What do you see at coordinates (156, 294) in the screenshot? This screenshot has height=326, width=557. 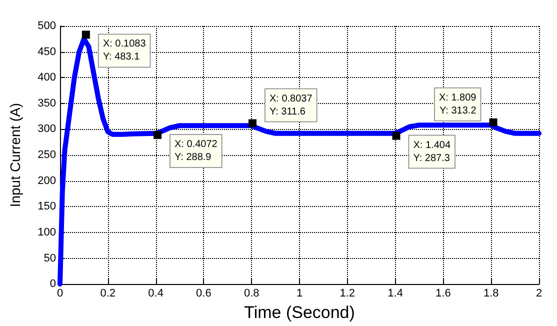 I see `x-tick-label: 0.4` at bounding box center [156, 294].